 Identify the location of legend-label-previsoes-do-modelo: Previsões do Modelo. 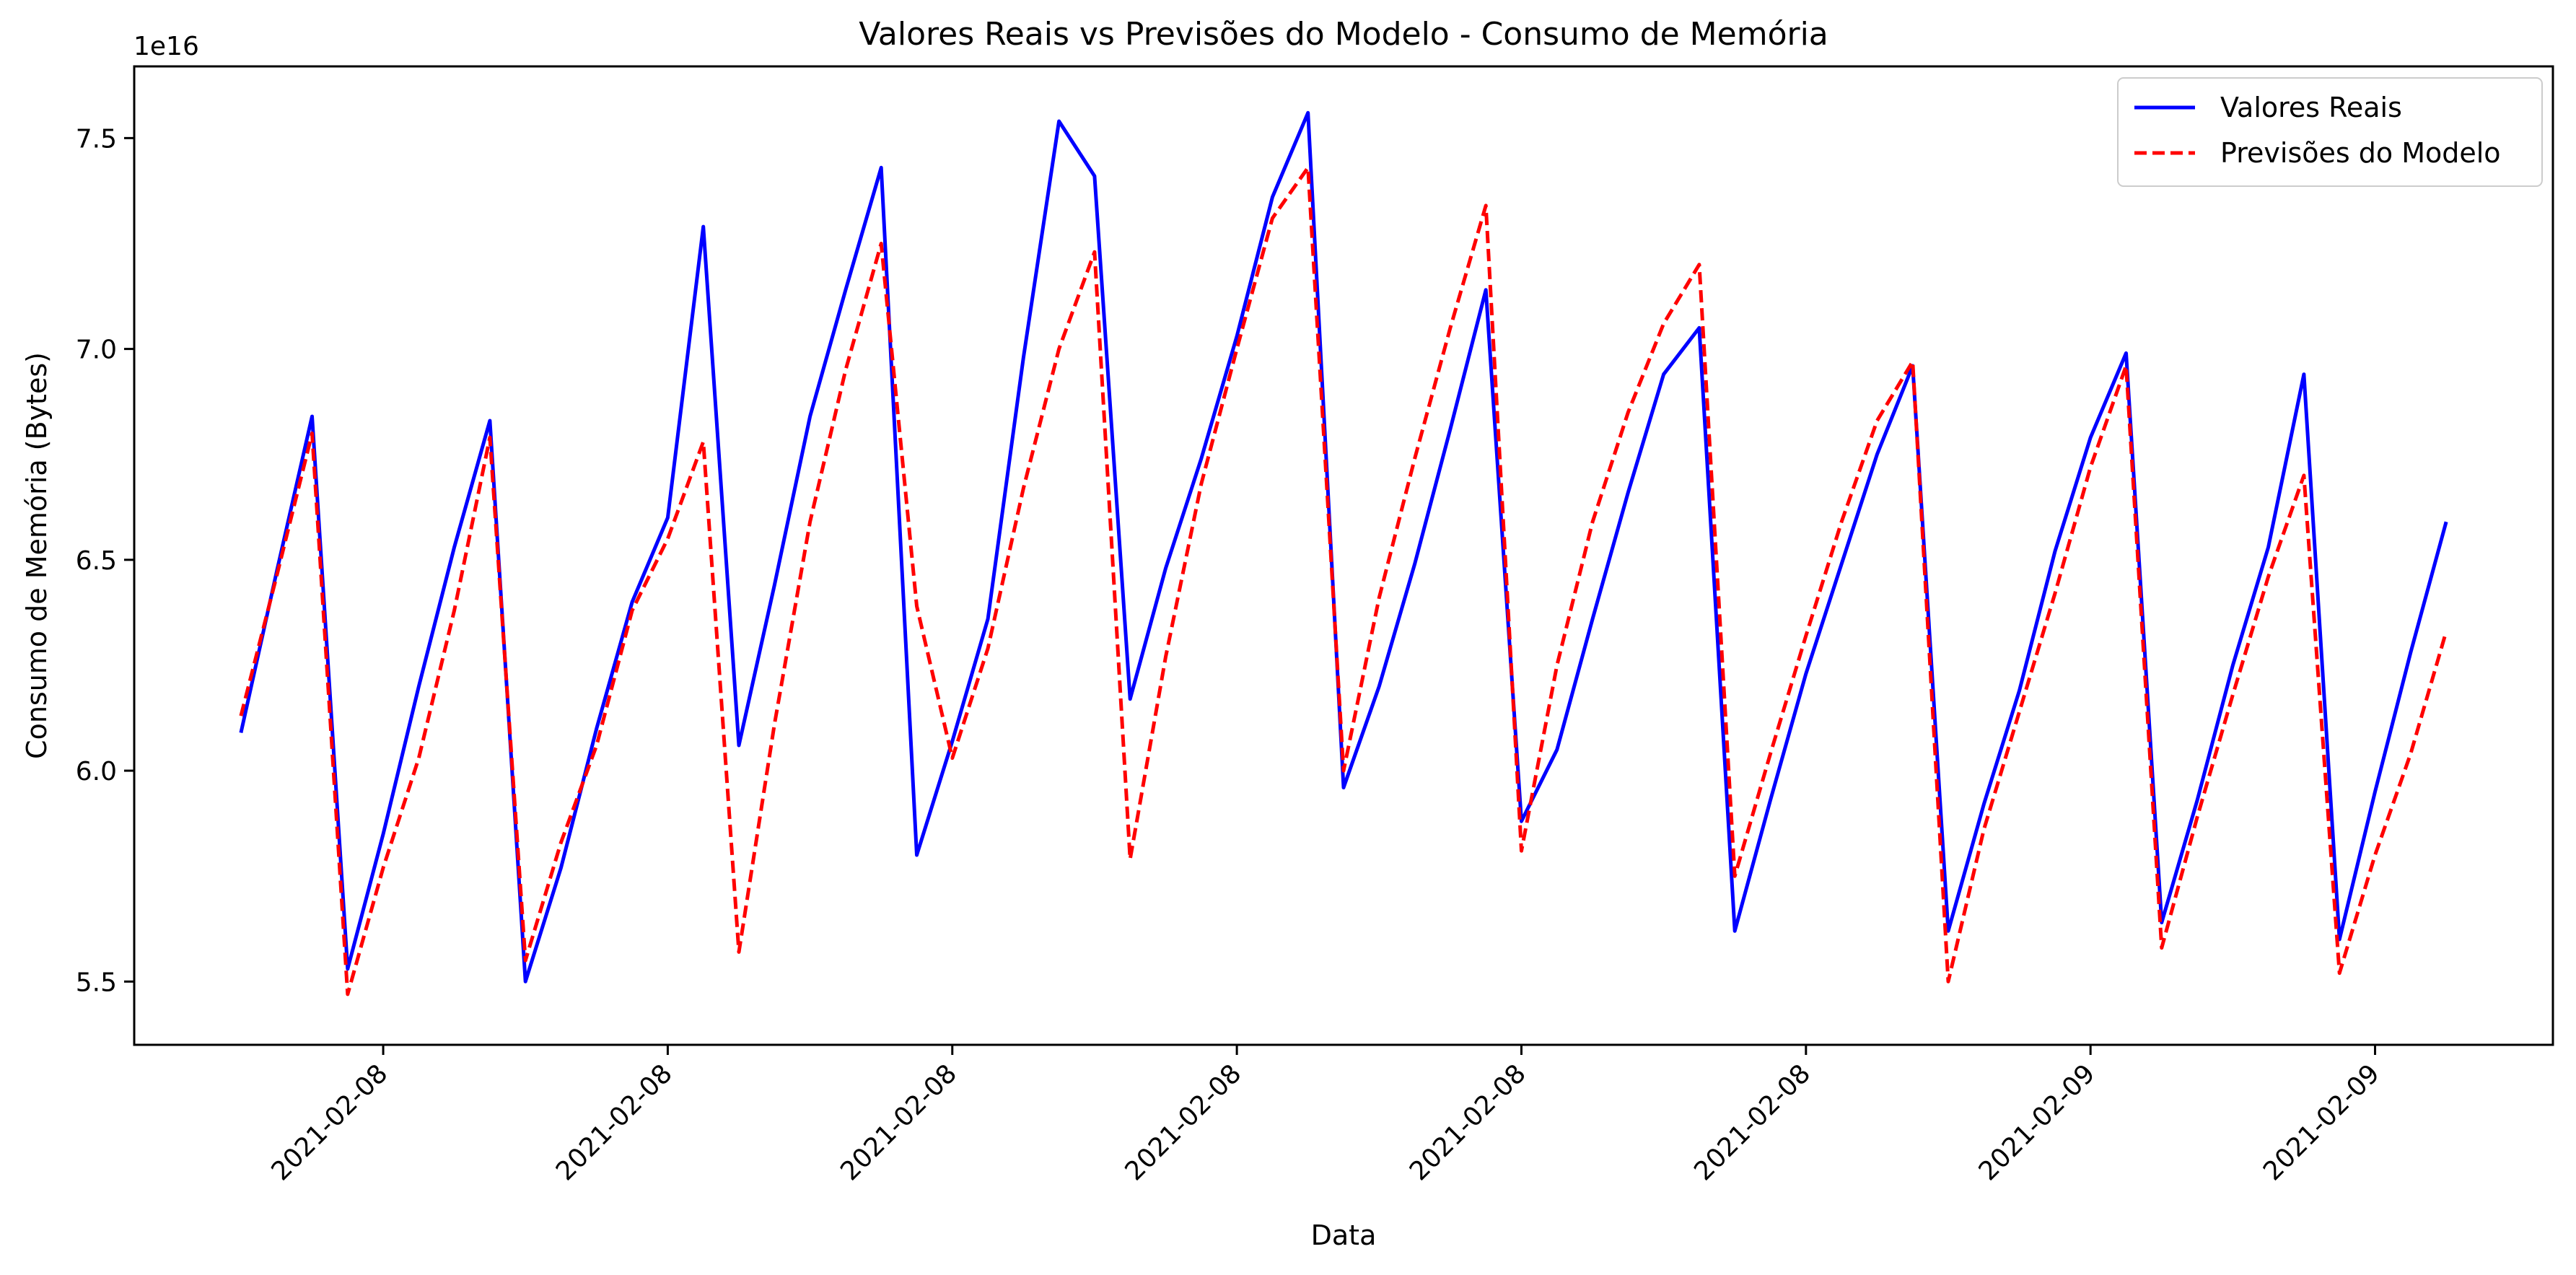
(2360, 153).